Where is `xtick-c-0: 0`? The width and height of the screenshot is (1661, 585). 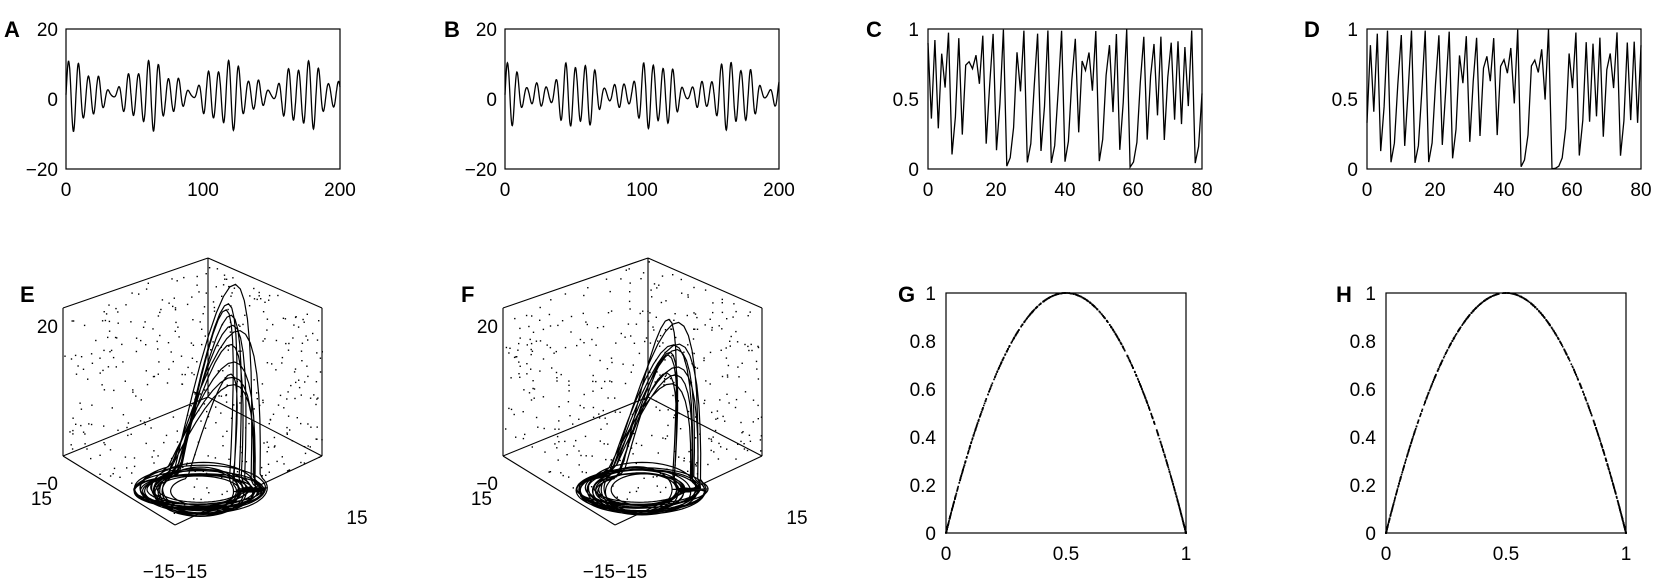
xtick-c-0: 0 is located at coordinates (928, 190).